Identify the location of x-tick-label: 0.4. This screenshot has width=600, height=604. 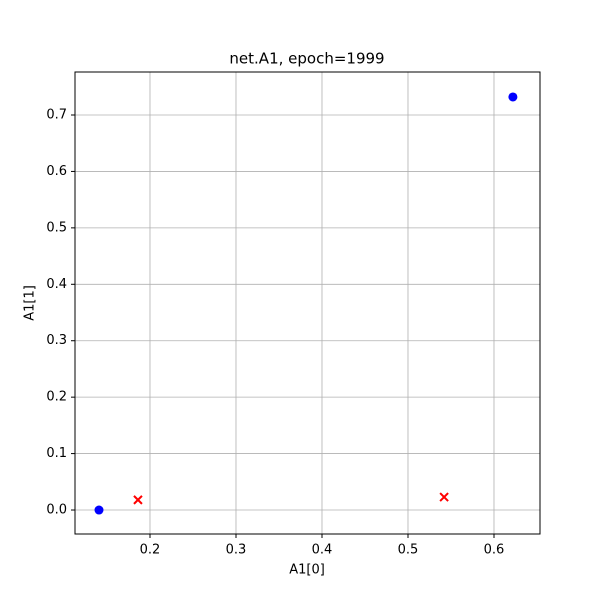
(322, 550).